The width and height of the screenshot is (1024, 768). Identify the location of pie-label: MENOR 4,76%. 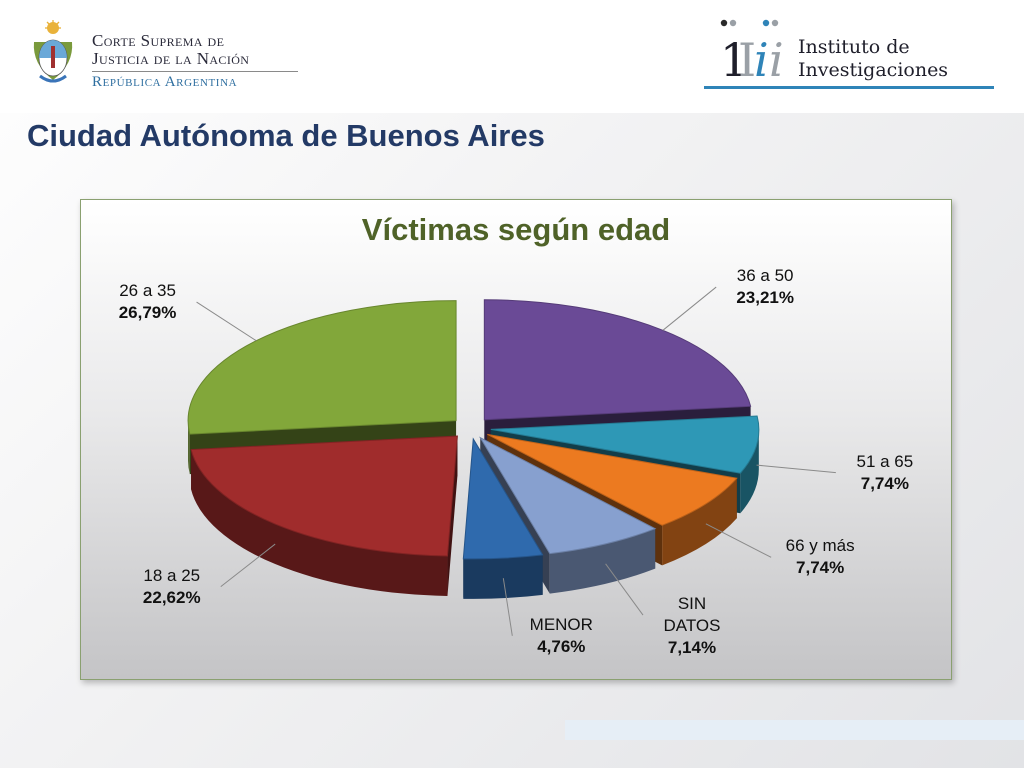
(561, 636).